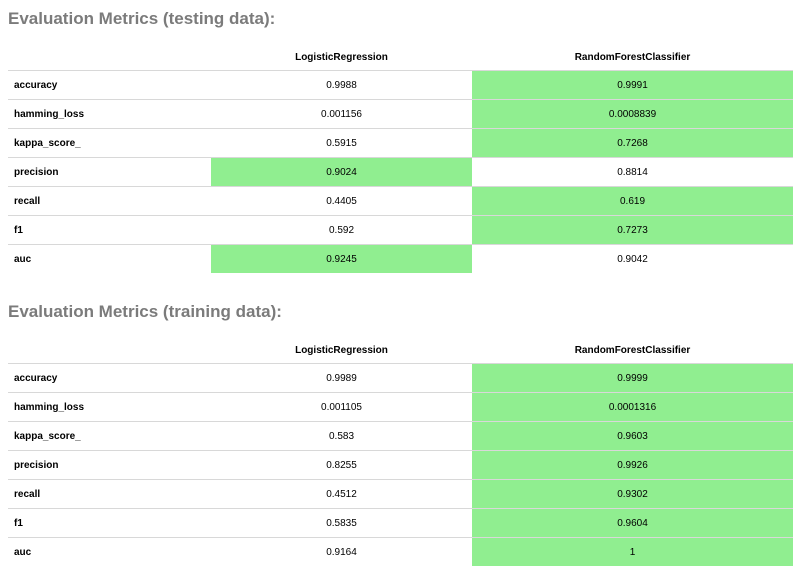  Describe the element at coordinates (632, 465) in the screenshot. I see `random-forest-value: 0.9926` at that location.